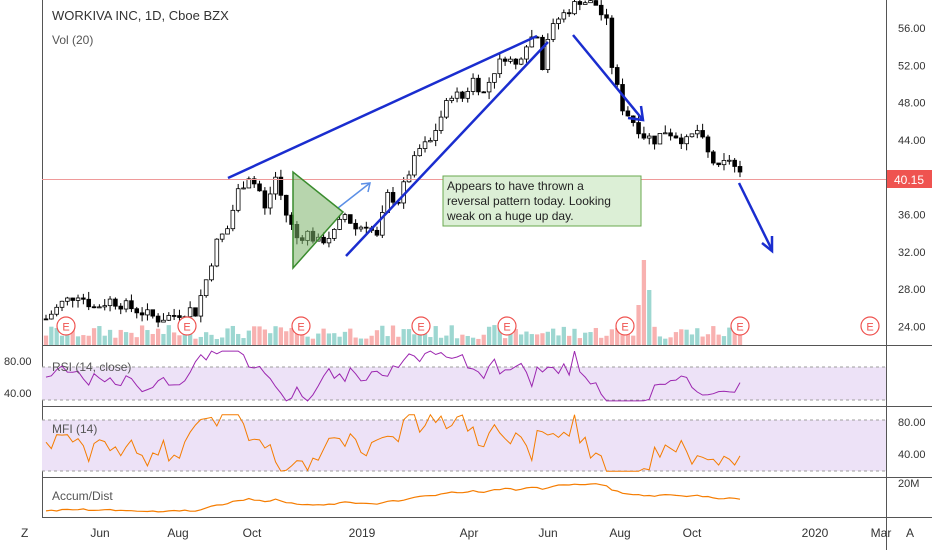  I want to click on rsi-tick-80-left: 80.00, so click(18, 362).